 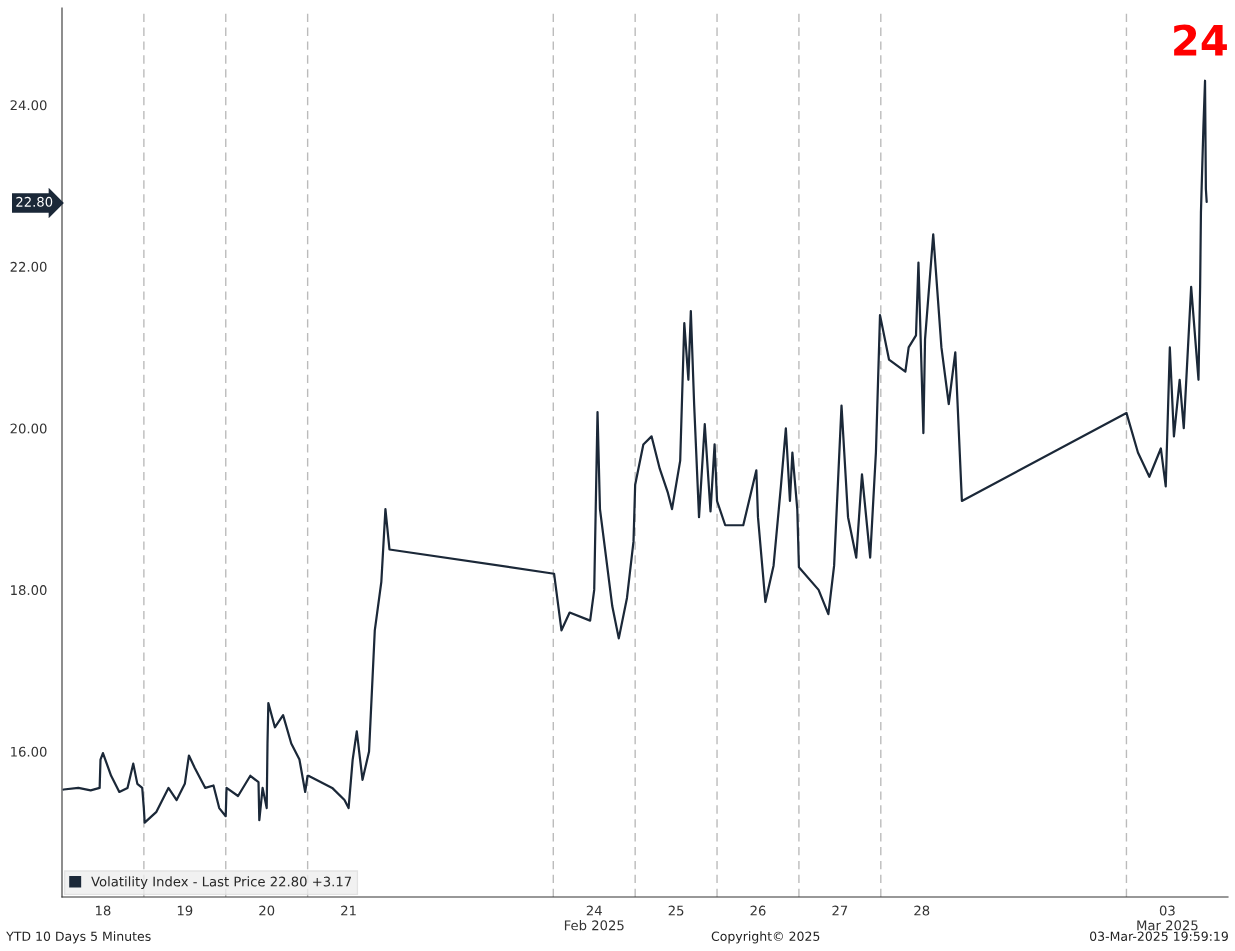 What do you see at coordinates (676, 910) in the screenshot?
I see `x-tick-label: 25` at bounding box center [676, 910].